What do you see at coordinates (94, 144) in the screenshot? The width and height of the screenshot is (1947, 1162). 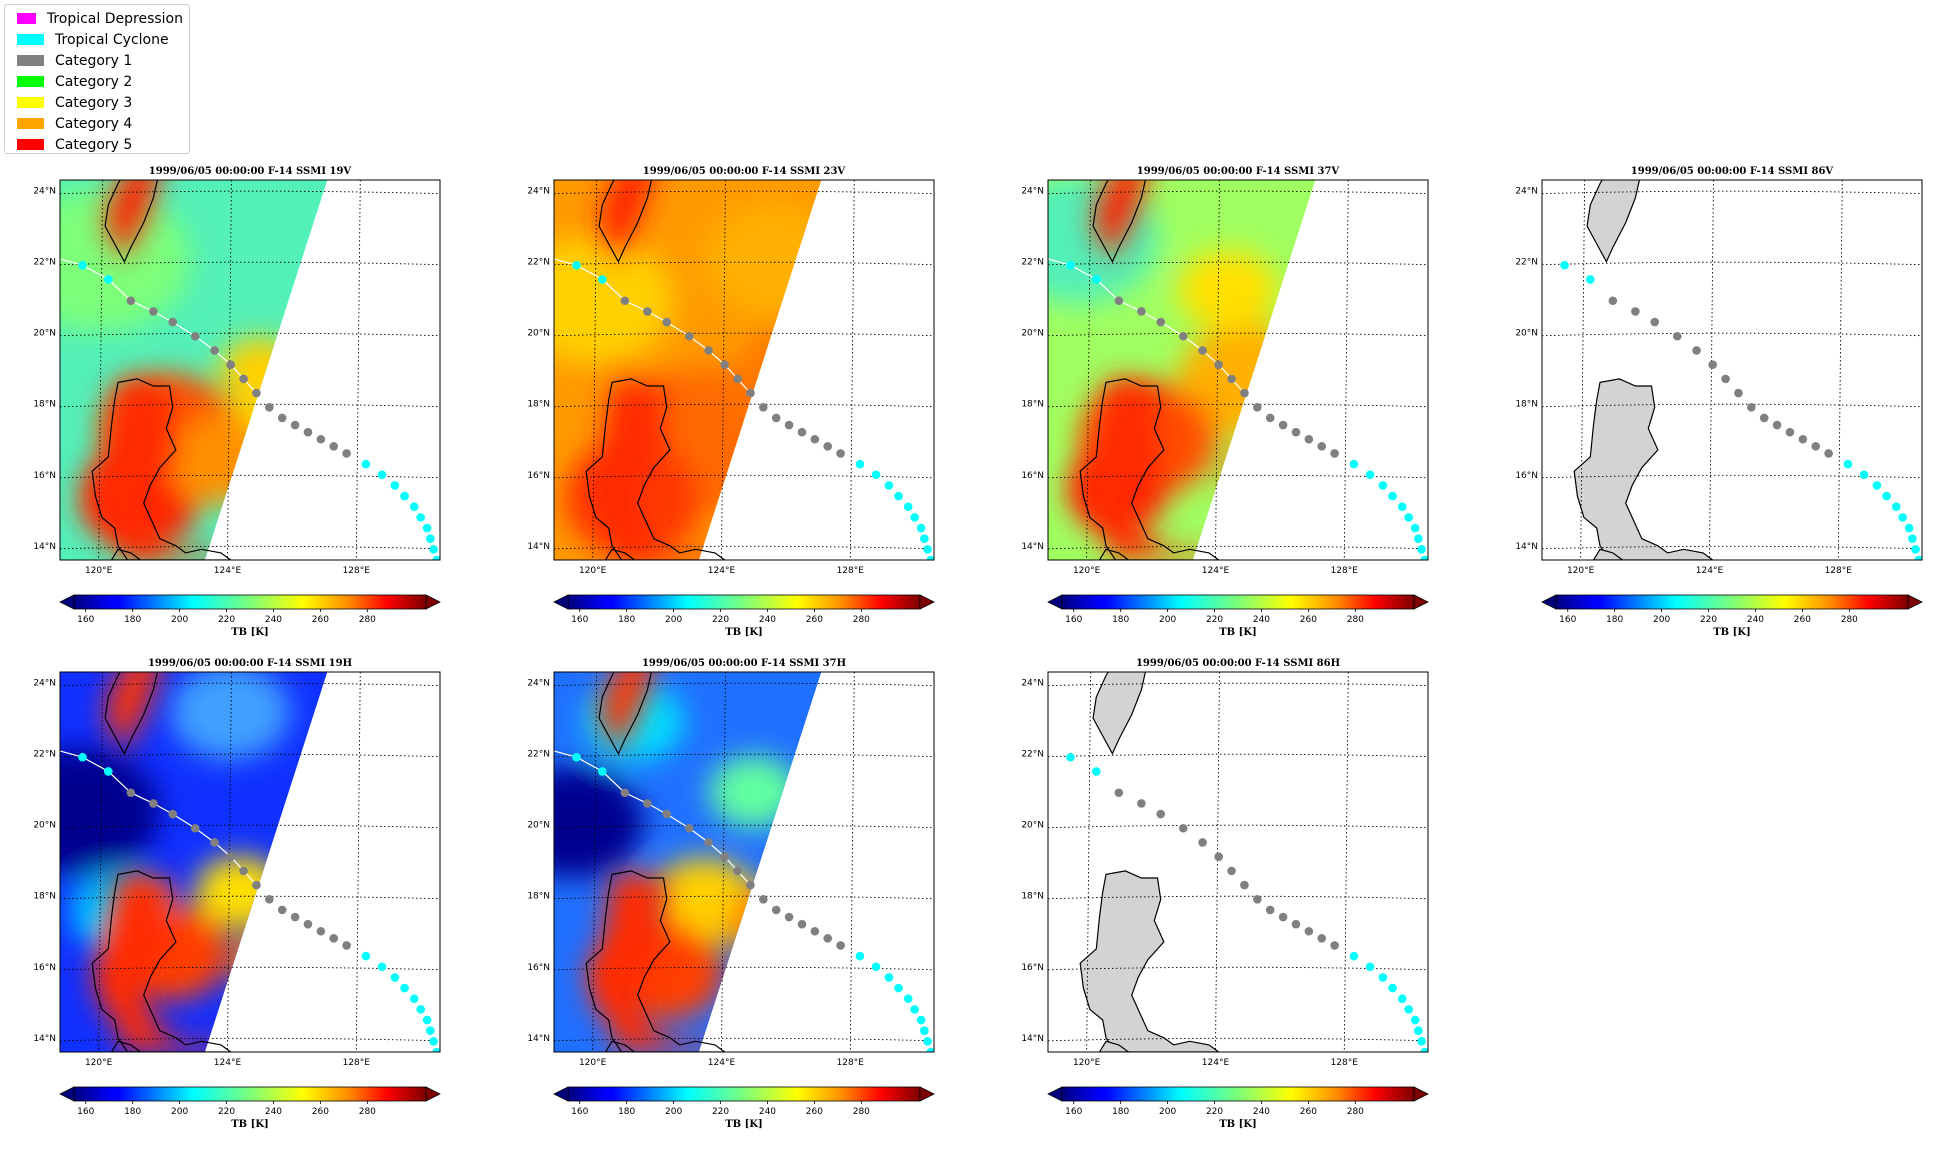 I see `legend-label: Category 5` at bounding box center [94, 144].